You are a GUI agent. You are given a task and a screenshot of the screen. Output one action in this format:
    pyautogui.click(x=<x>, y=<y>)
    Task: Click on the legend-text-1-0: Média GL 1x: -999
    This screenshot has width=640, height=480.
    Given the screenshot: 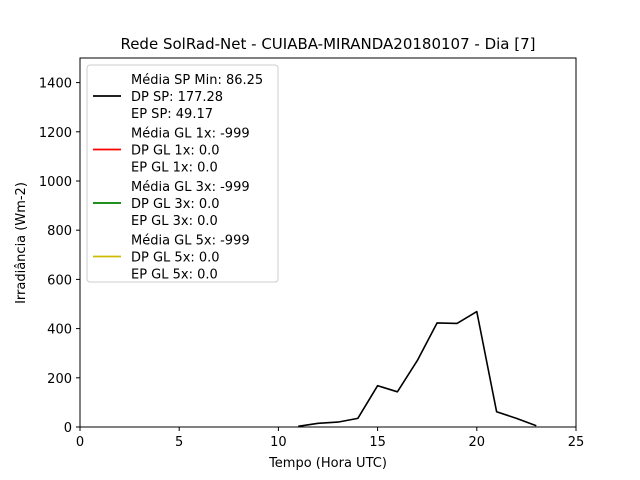 What is the action you would take?
    pyautogui.click(x=190, y=134)
    